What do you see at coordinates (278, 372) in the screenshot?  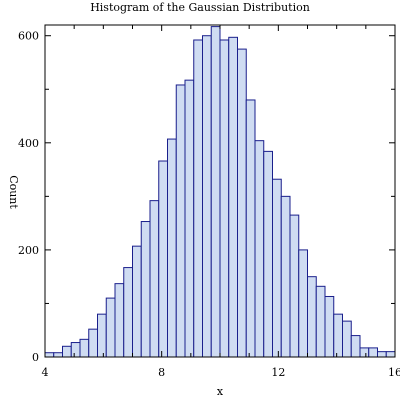 I see `x-tick-label: 12` at bounding box center [278, 372].